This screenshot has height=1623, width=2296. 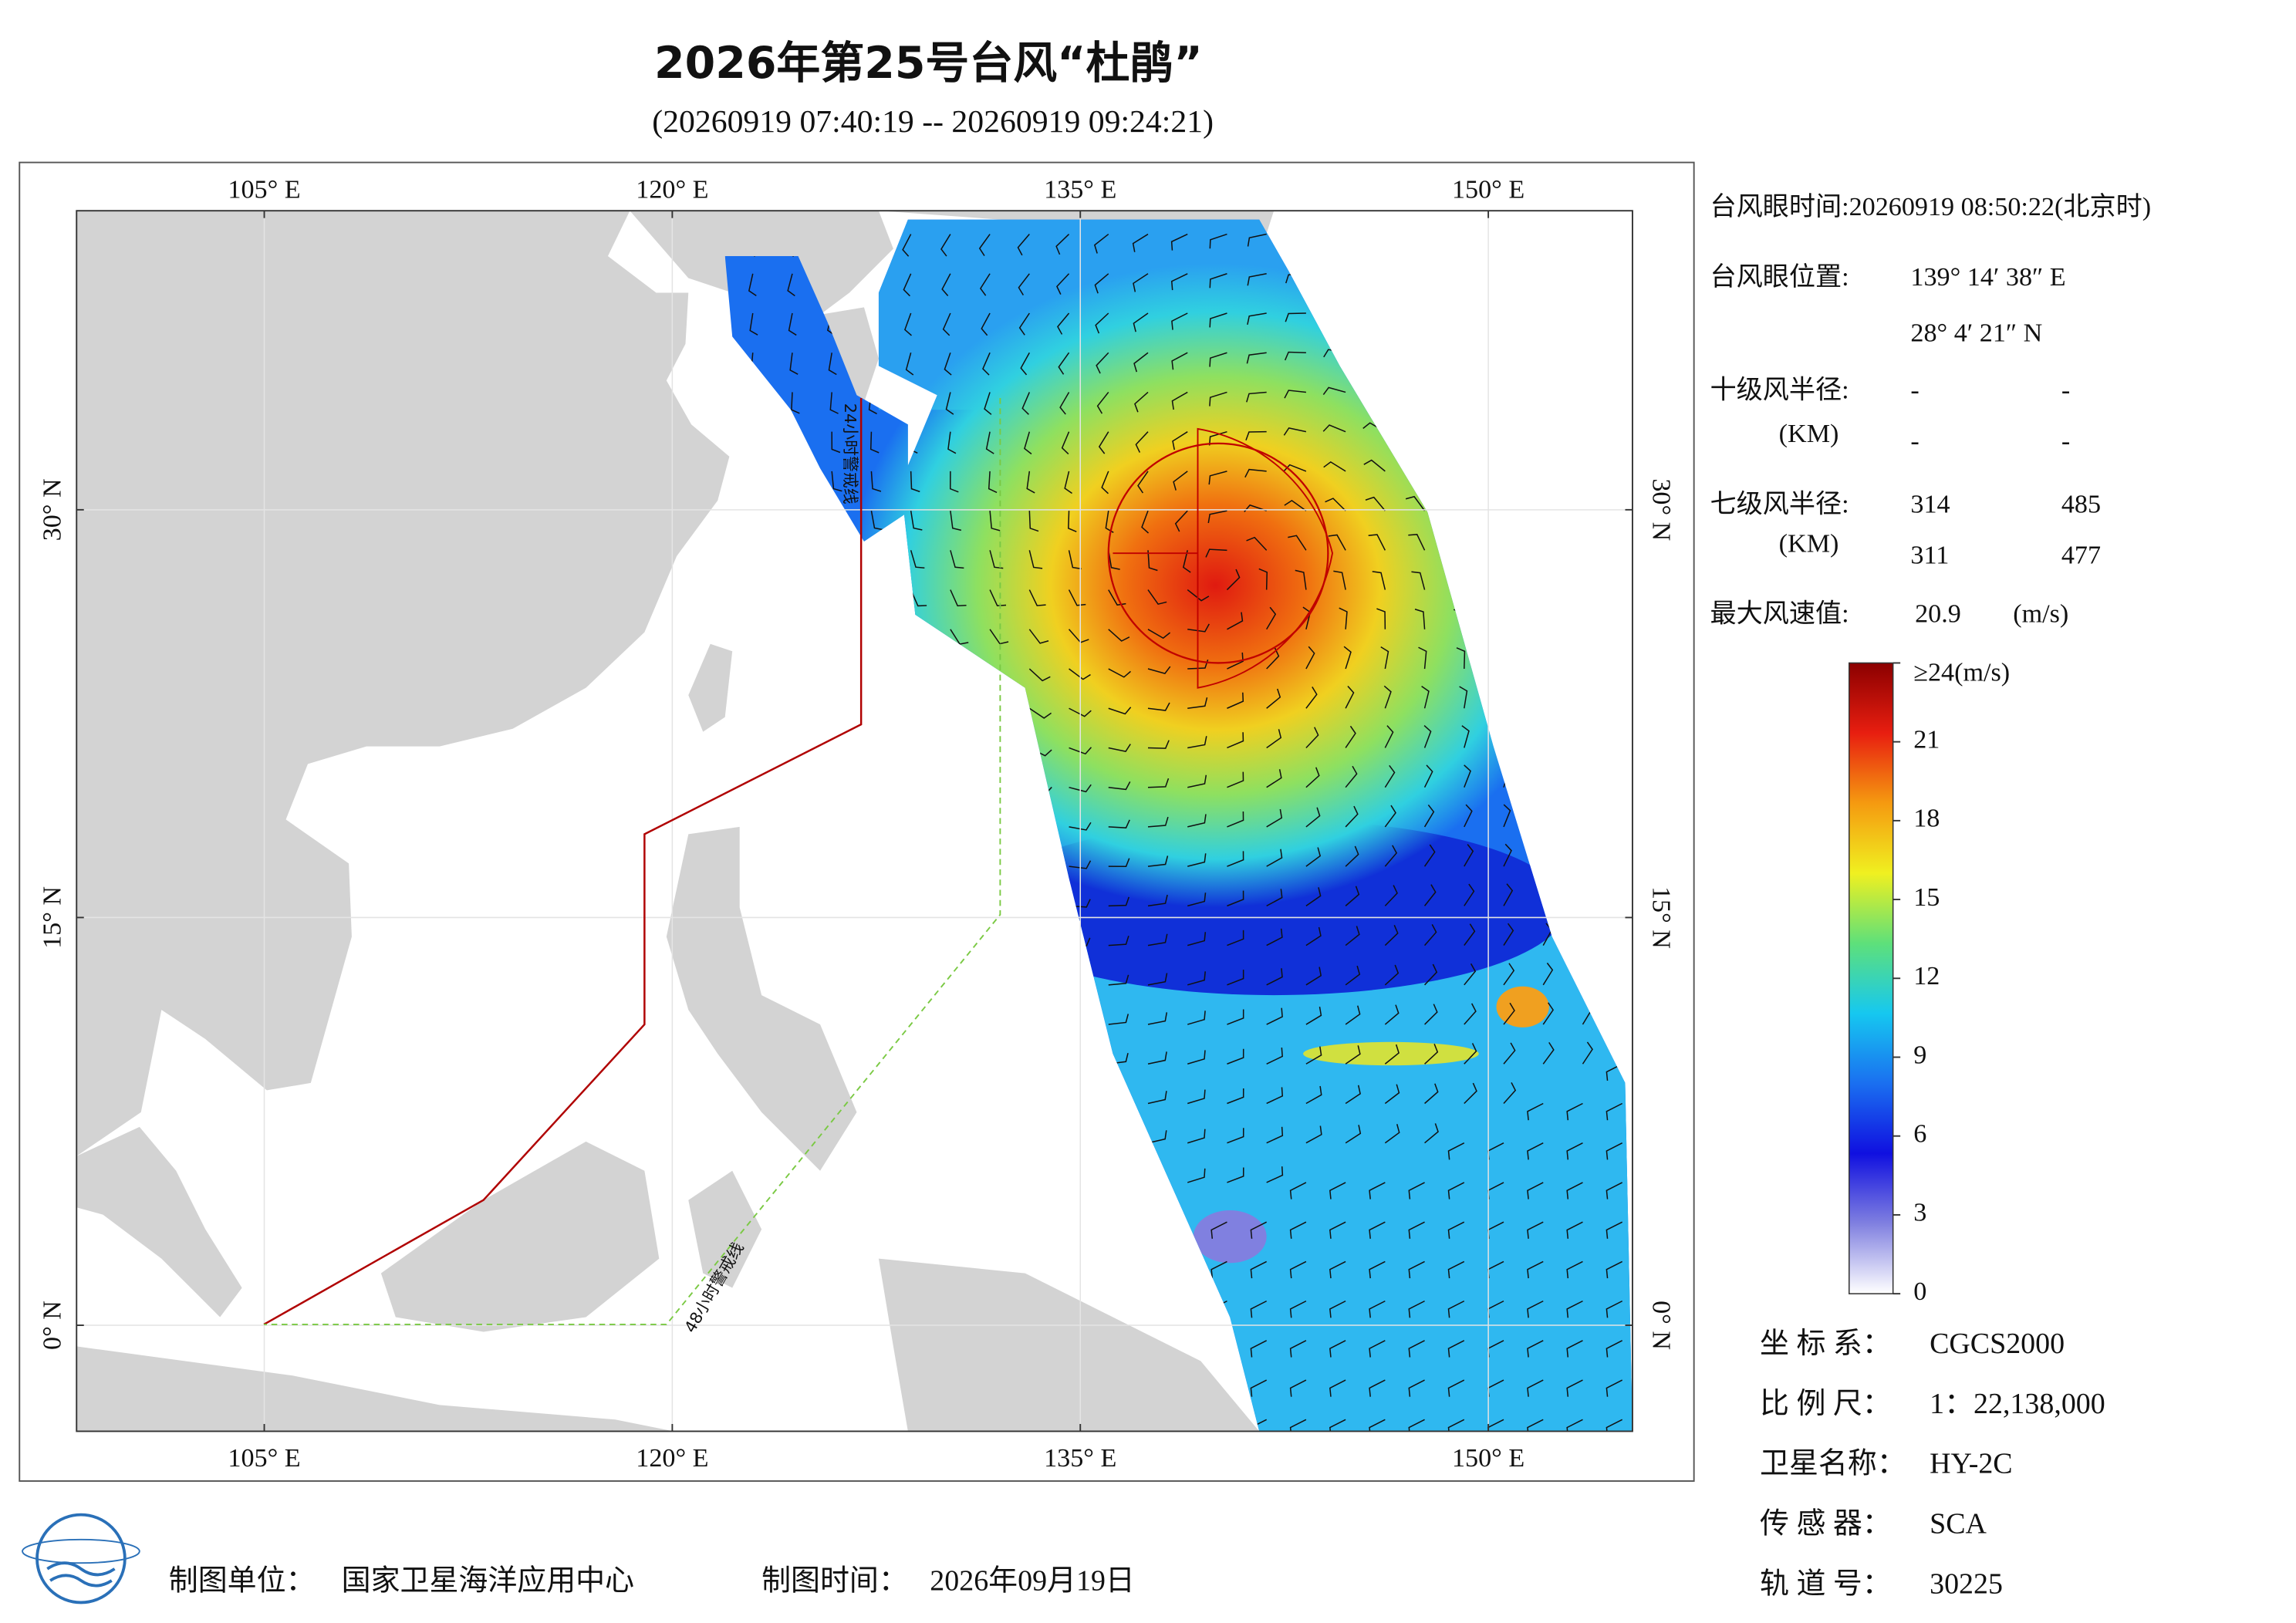 What do you see at coordinates (672, 1458) in the screenshot?
I see `lon-tick-label: 120° E` at bounding box center [672, 1458].